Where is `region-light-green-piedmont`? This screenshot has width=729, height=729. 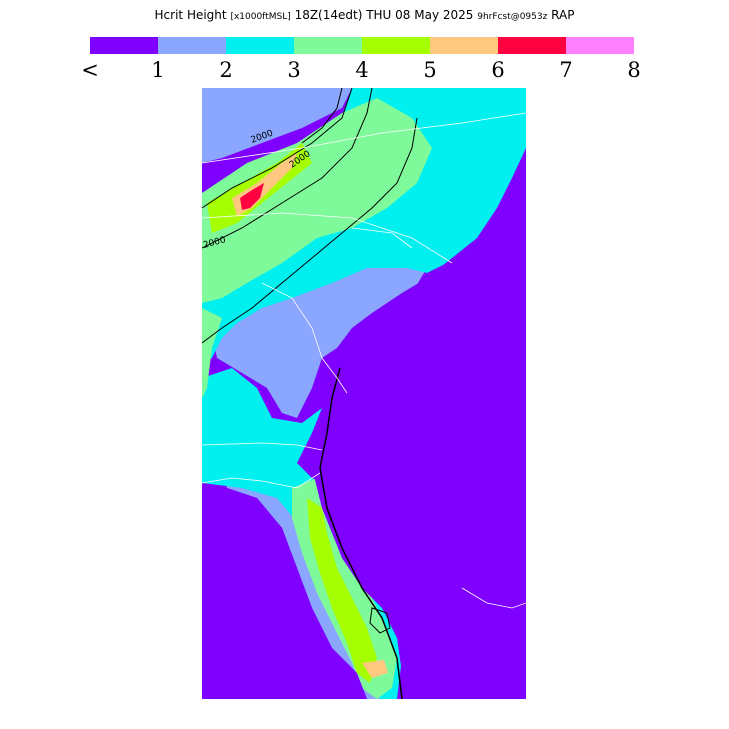
region-light-green-piedmont is located at coordinates (317, 200).